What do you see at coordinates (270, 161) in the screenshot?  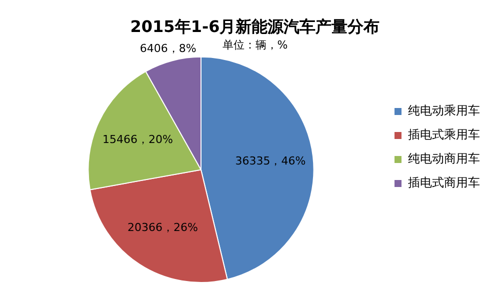 I see `data-label: 36335，46%` at bounding box center [270, 161].